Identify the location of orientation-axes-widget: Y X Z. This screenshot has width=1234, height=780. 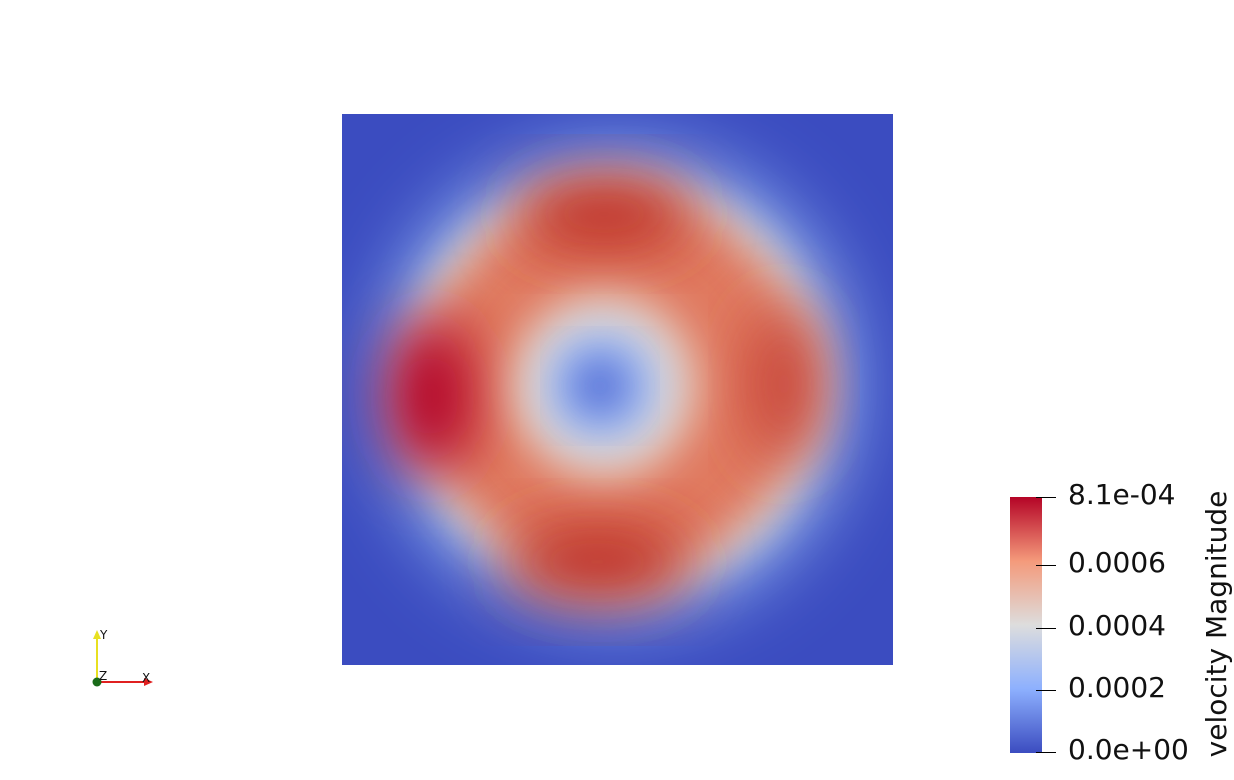
(125, 659).